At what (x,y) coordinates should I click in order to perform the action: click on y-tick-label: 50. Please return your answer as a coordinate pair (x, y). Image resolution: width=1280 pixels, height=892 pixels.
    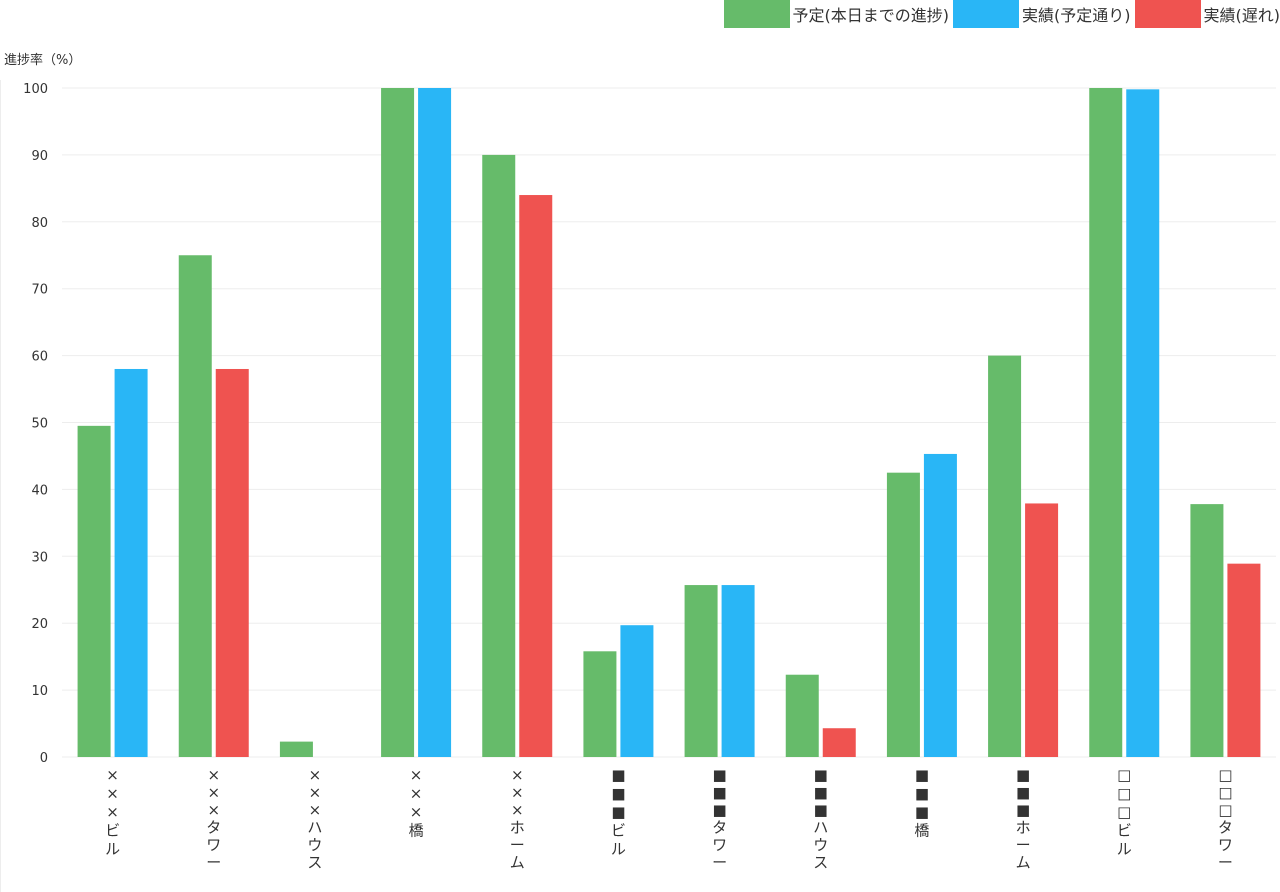
    Looking at the image, I should click on (39, 424).